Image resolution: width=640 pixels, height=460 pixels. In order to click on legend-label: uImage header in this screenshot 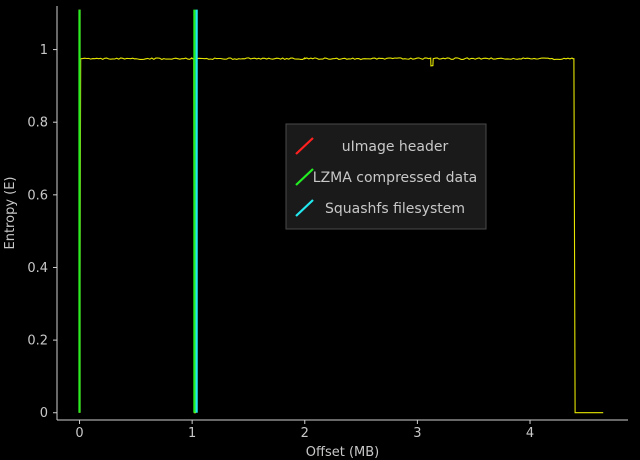, I will do `click(395, 147)`.